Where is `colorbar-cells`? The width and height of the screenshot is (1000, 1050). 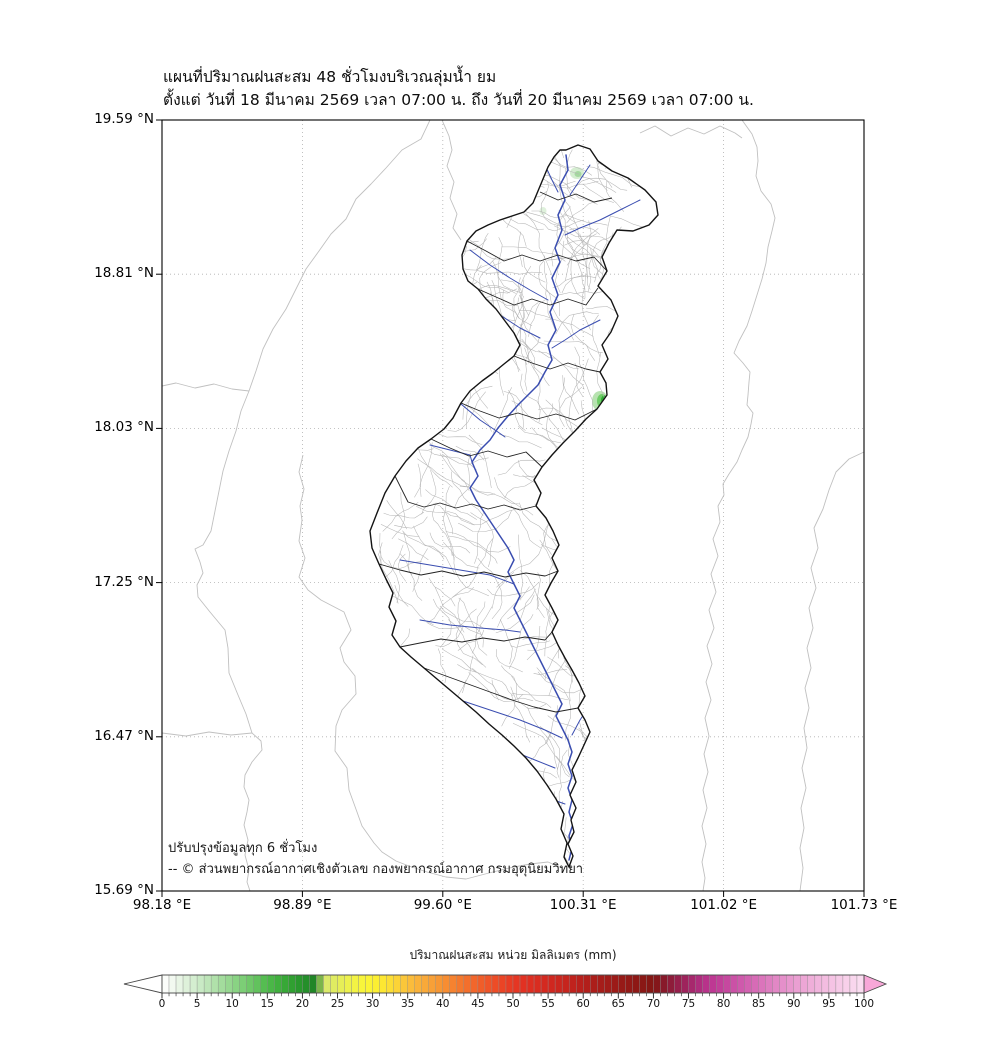
colorbar-cells is located at coordinates (513, 984).